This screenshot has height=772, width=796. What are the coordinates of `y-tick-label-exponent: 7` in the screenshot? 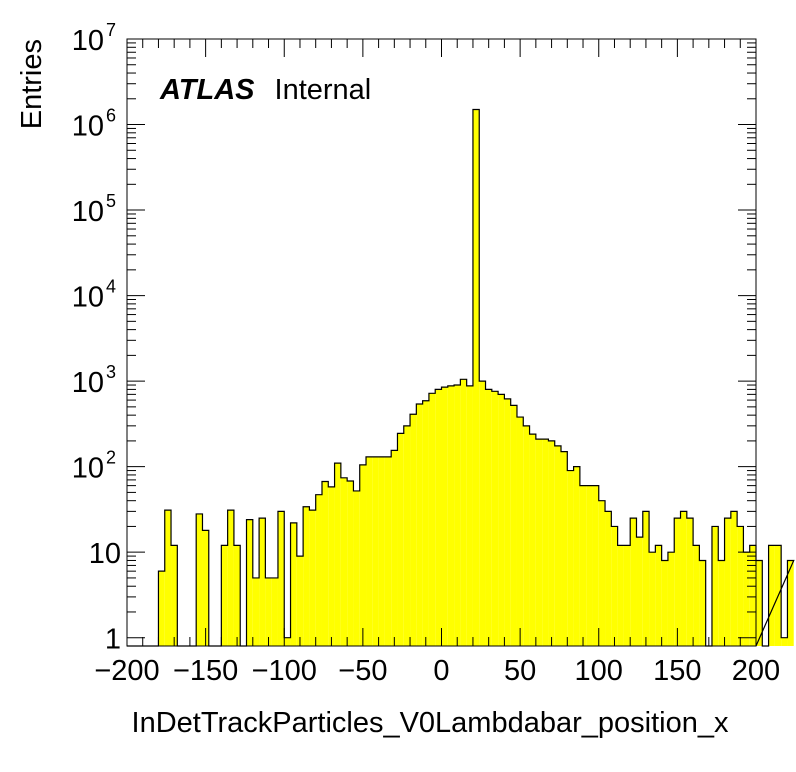 It's located at (111, 30).